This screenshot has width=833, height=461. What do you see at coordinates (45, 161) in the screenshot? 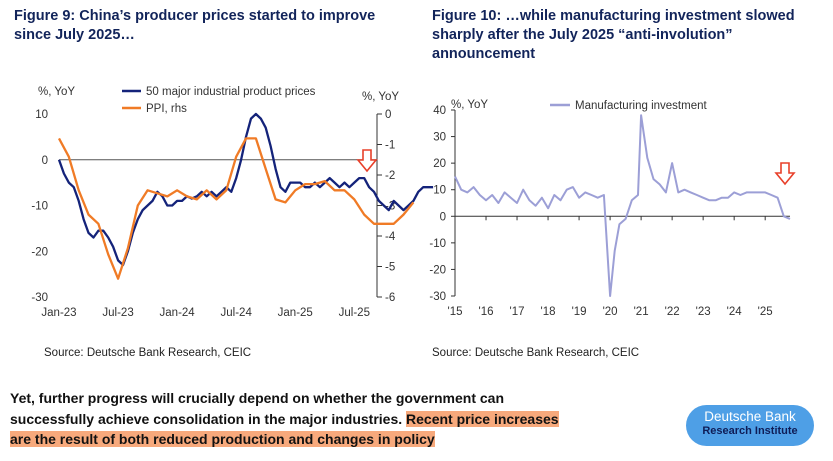
I see `left-tick-label: 0` at bounding box center [45, 161].